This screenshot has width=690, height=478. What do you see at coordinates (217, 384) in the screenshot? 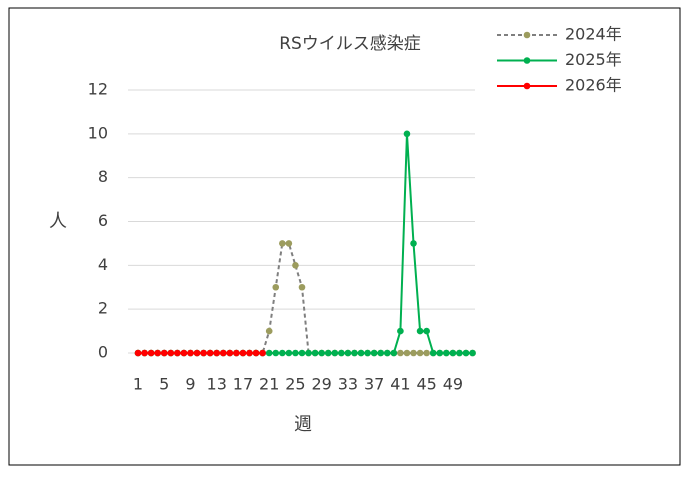
I see `x-tick-label: 13` at bounding box center [217, 384].